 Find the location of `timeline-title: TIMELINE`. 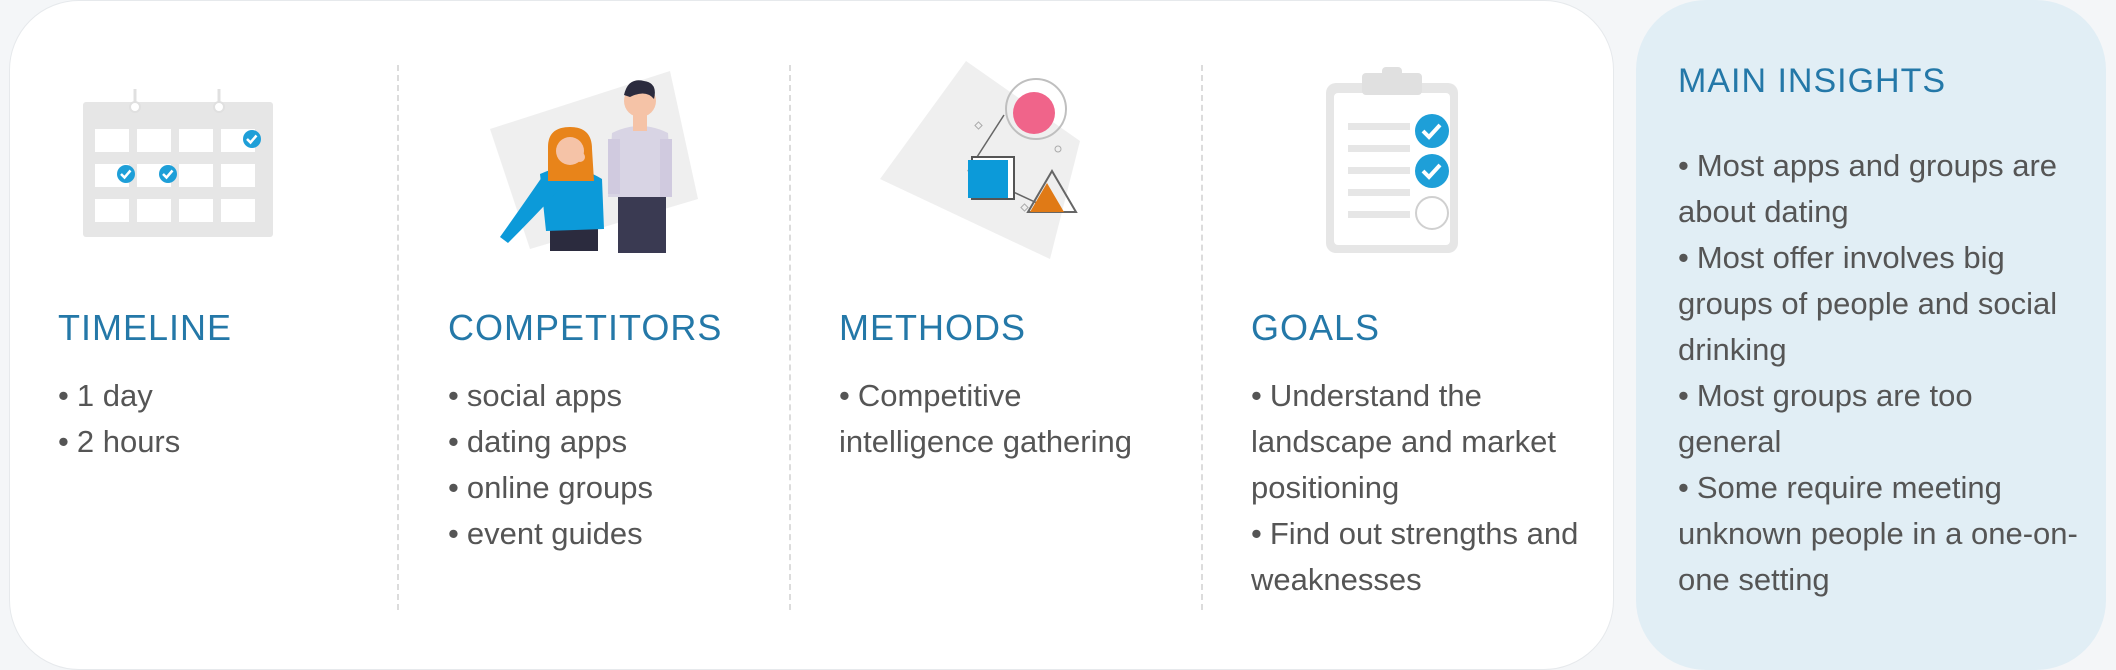

timeline-title: TIMELINE is located at coordinates (145, 327).